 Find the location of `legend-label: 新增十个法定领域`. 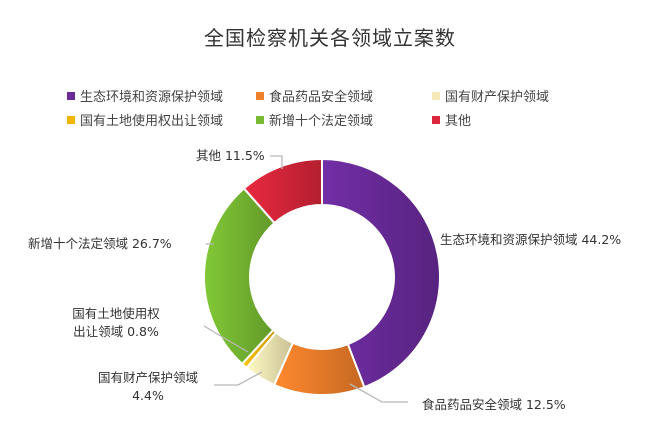

legend-label: 新增十个法定领域 is located at coordinates (321, 121).